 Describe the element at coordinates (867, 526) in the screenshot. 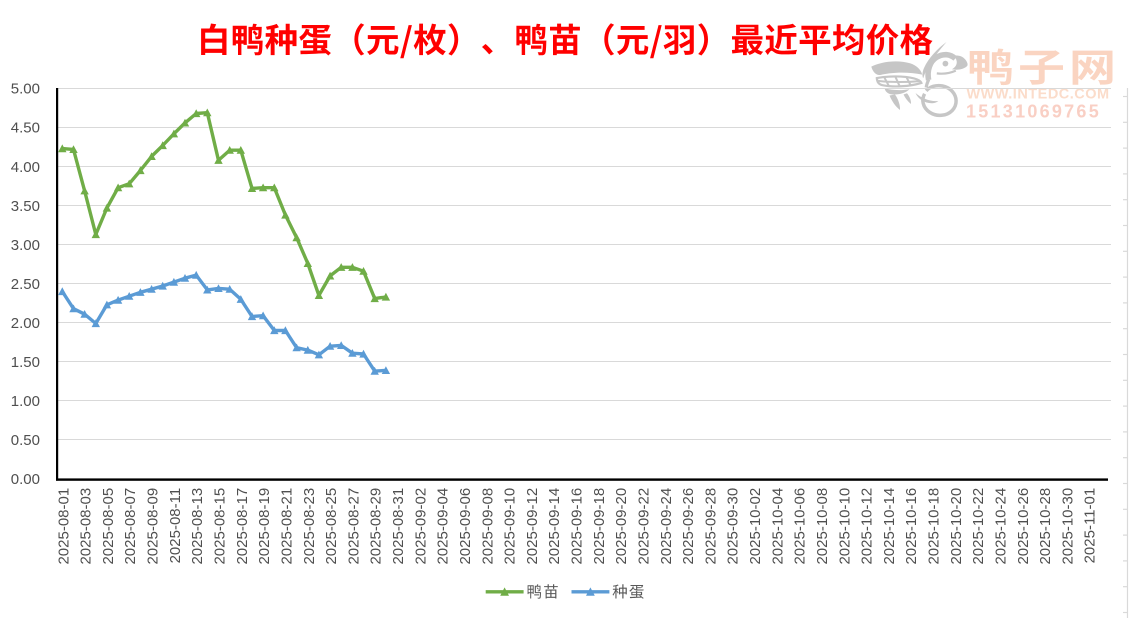

I see `svg-text: 2025-10-12` at that location.